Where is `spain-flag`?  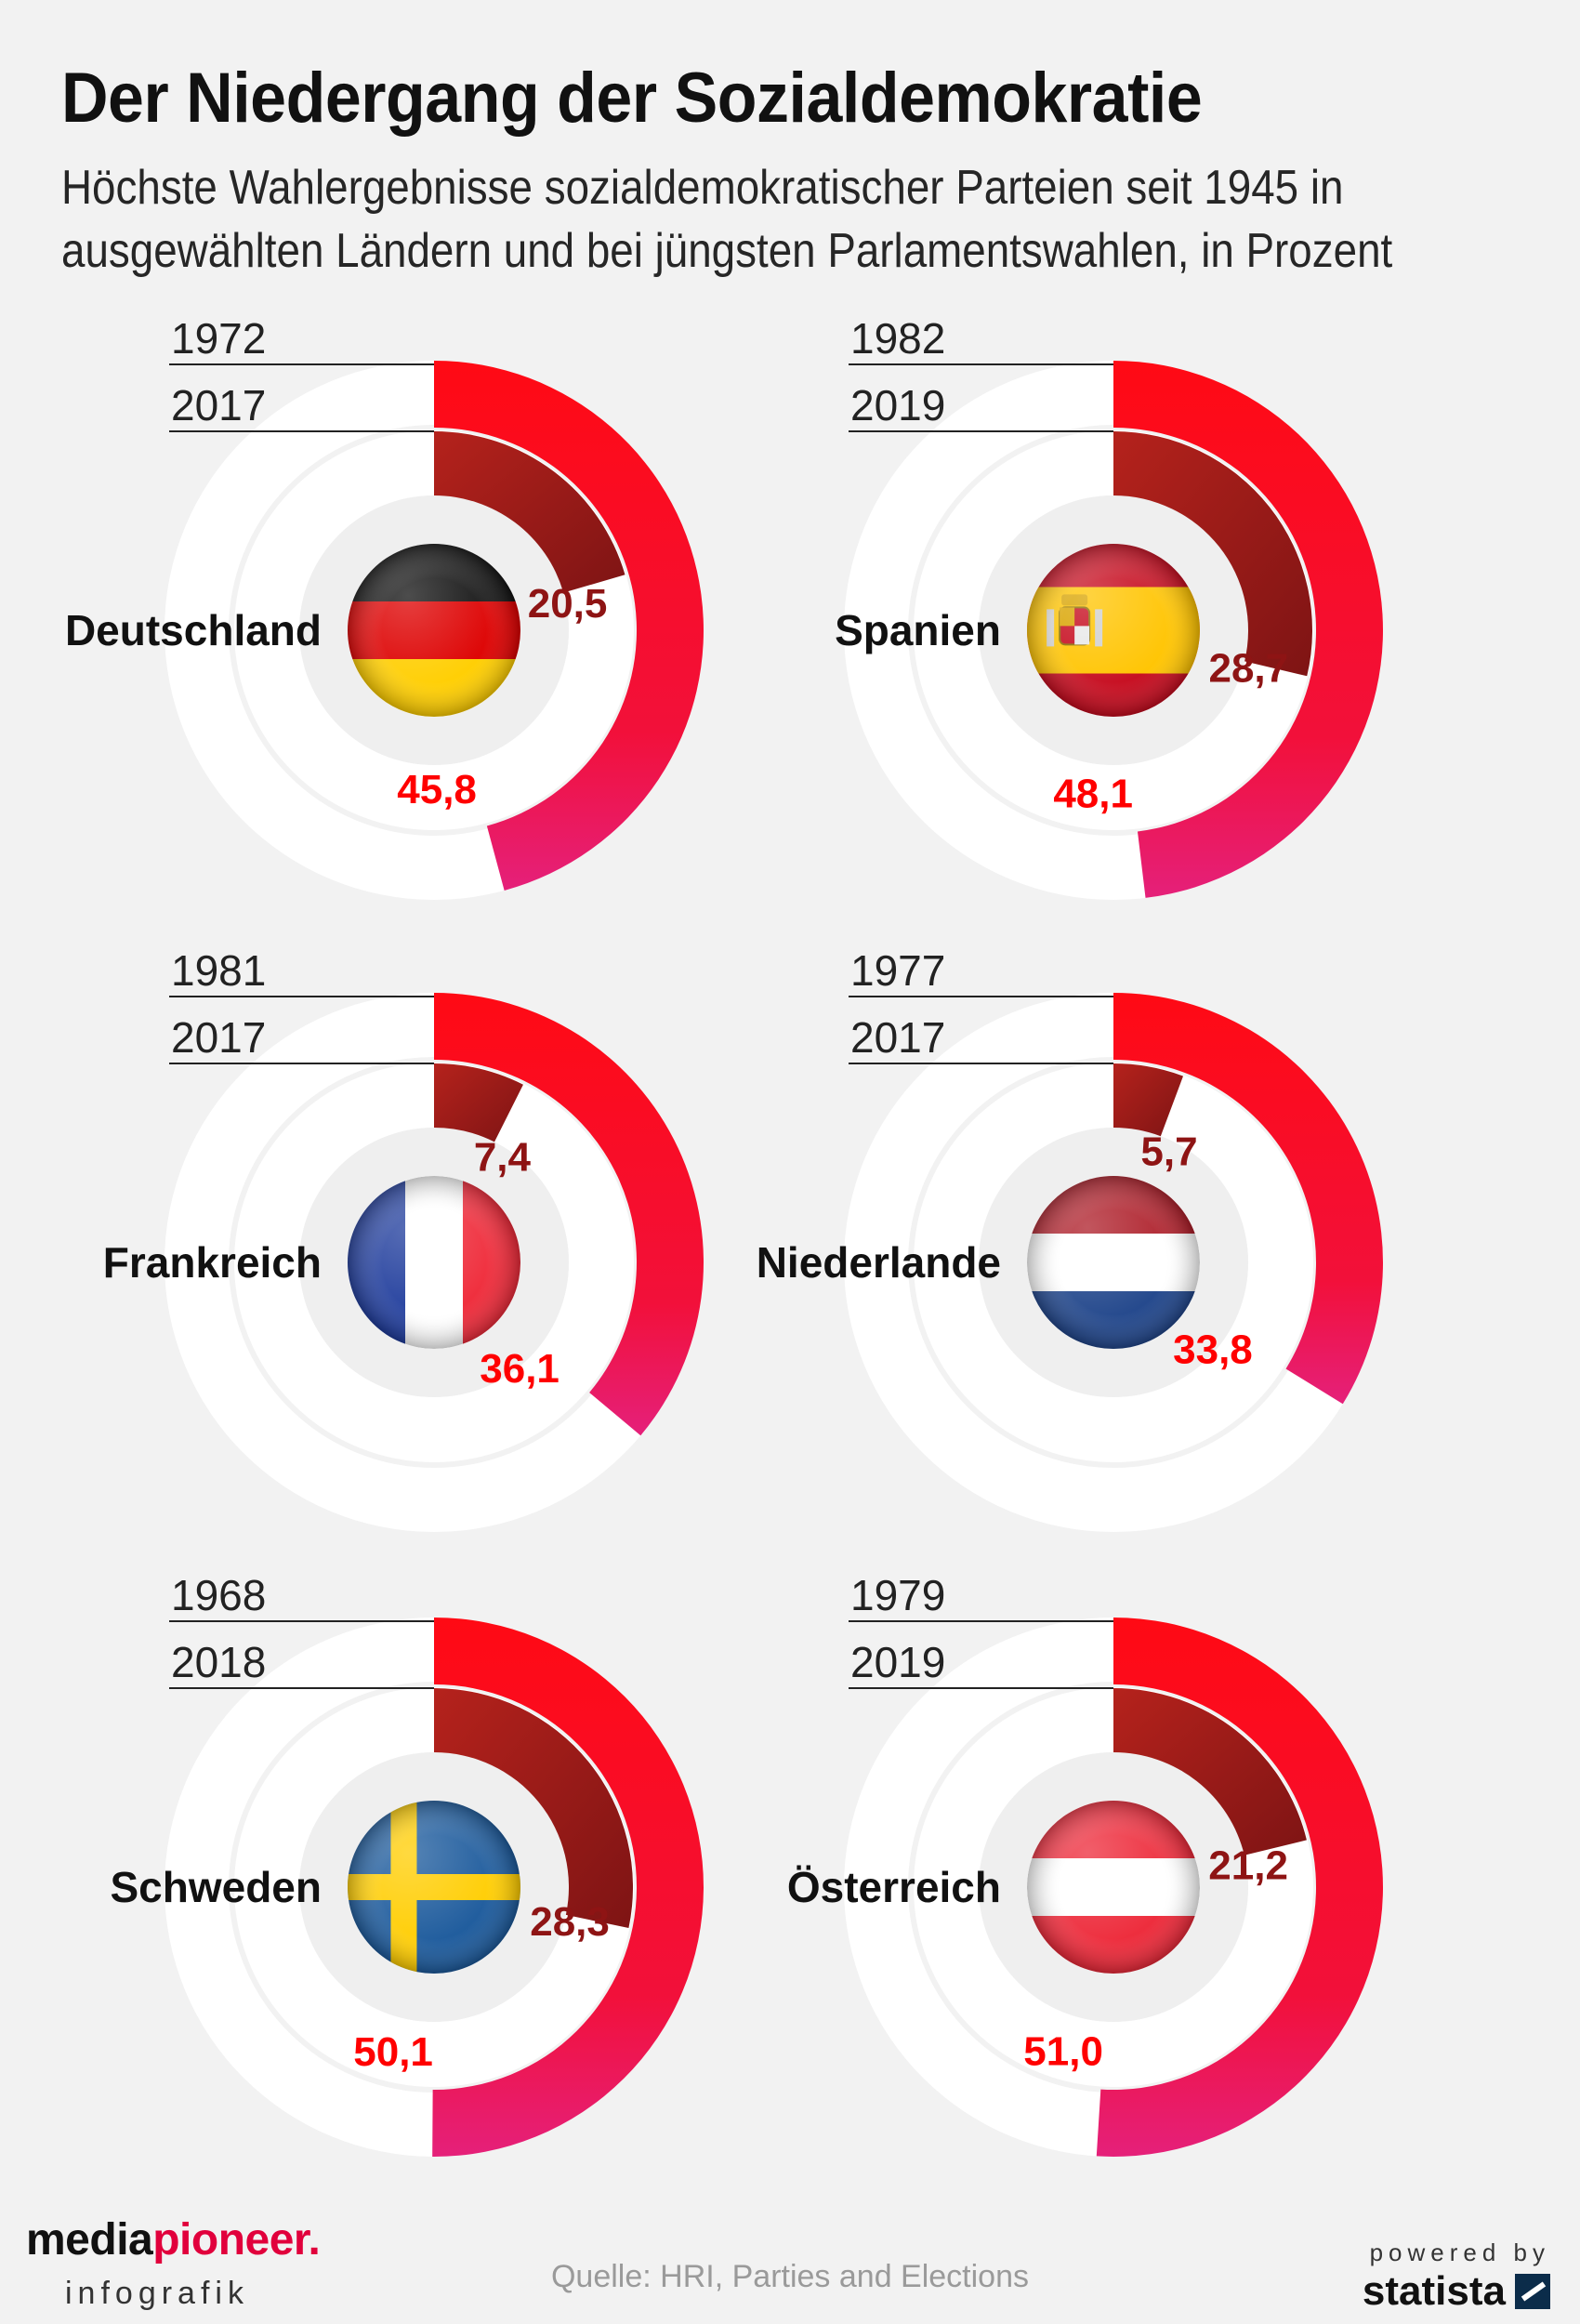
spain-flag is located at coordinates (1113, 630).